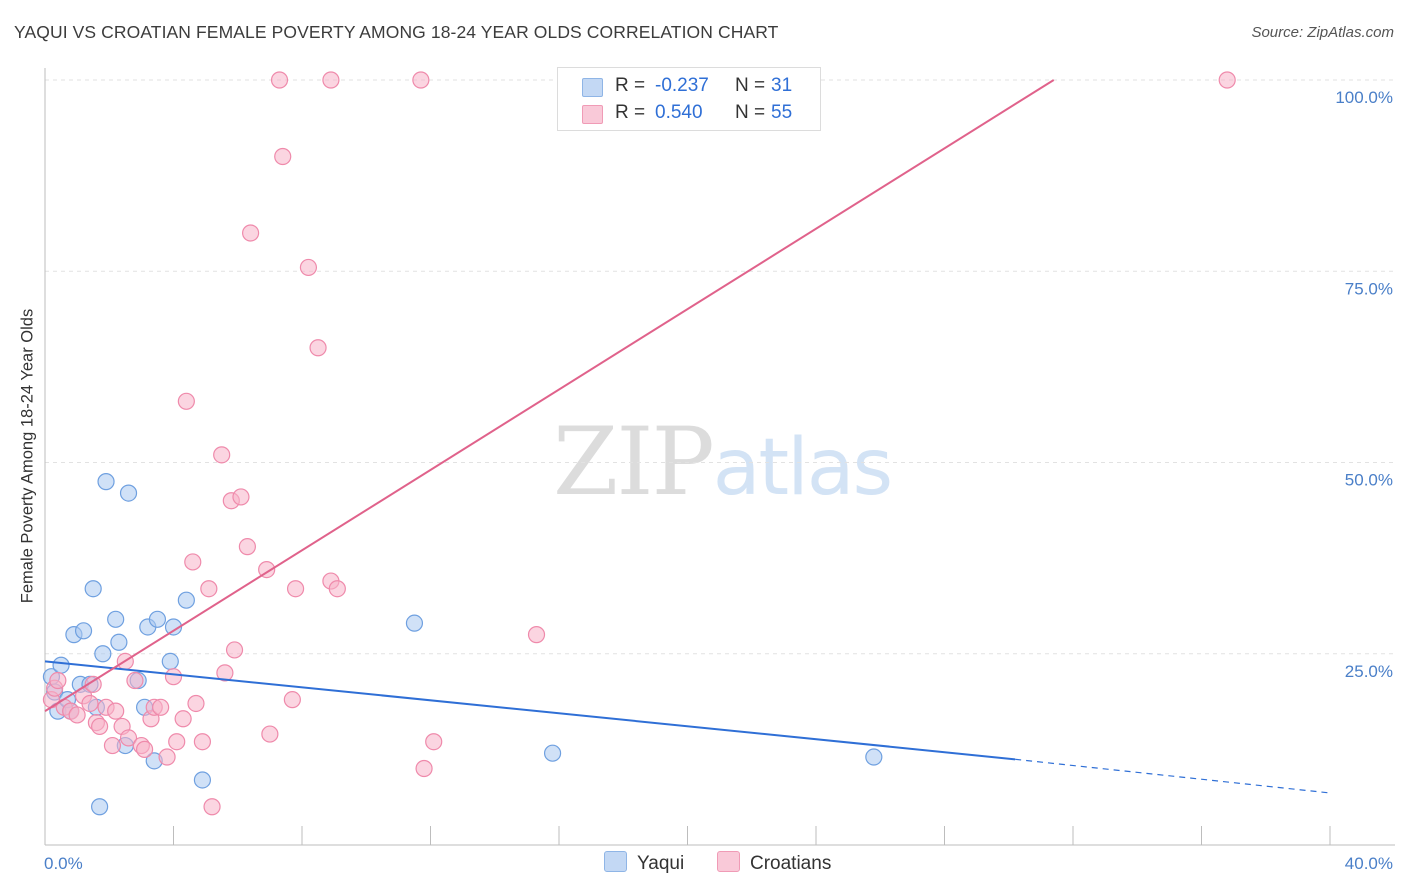  What do you see at coordinates (530, 710) in the screenshot?
I see `yaqui-trend-line` at bounding box center [530, 710].